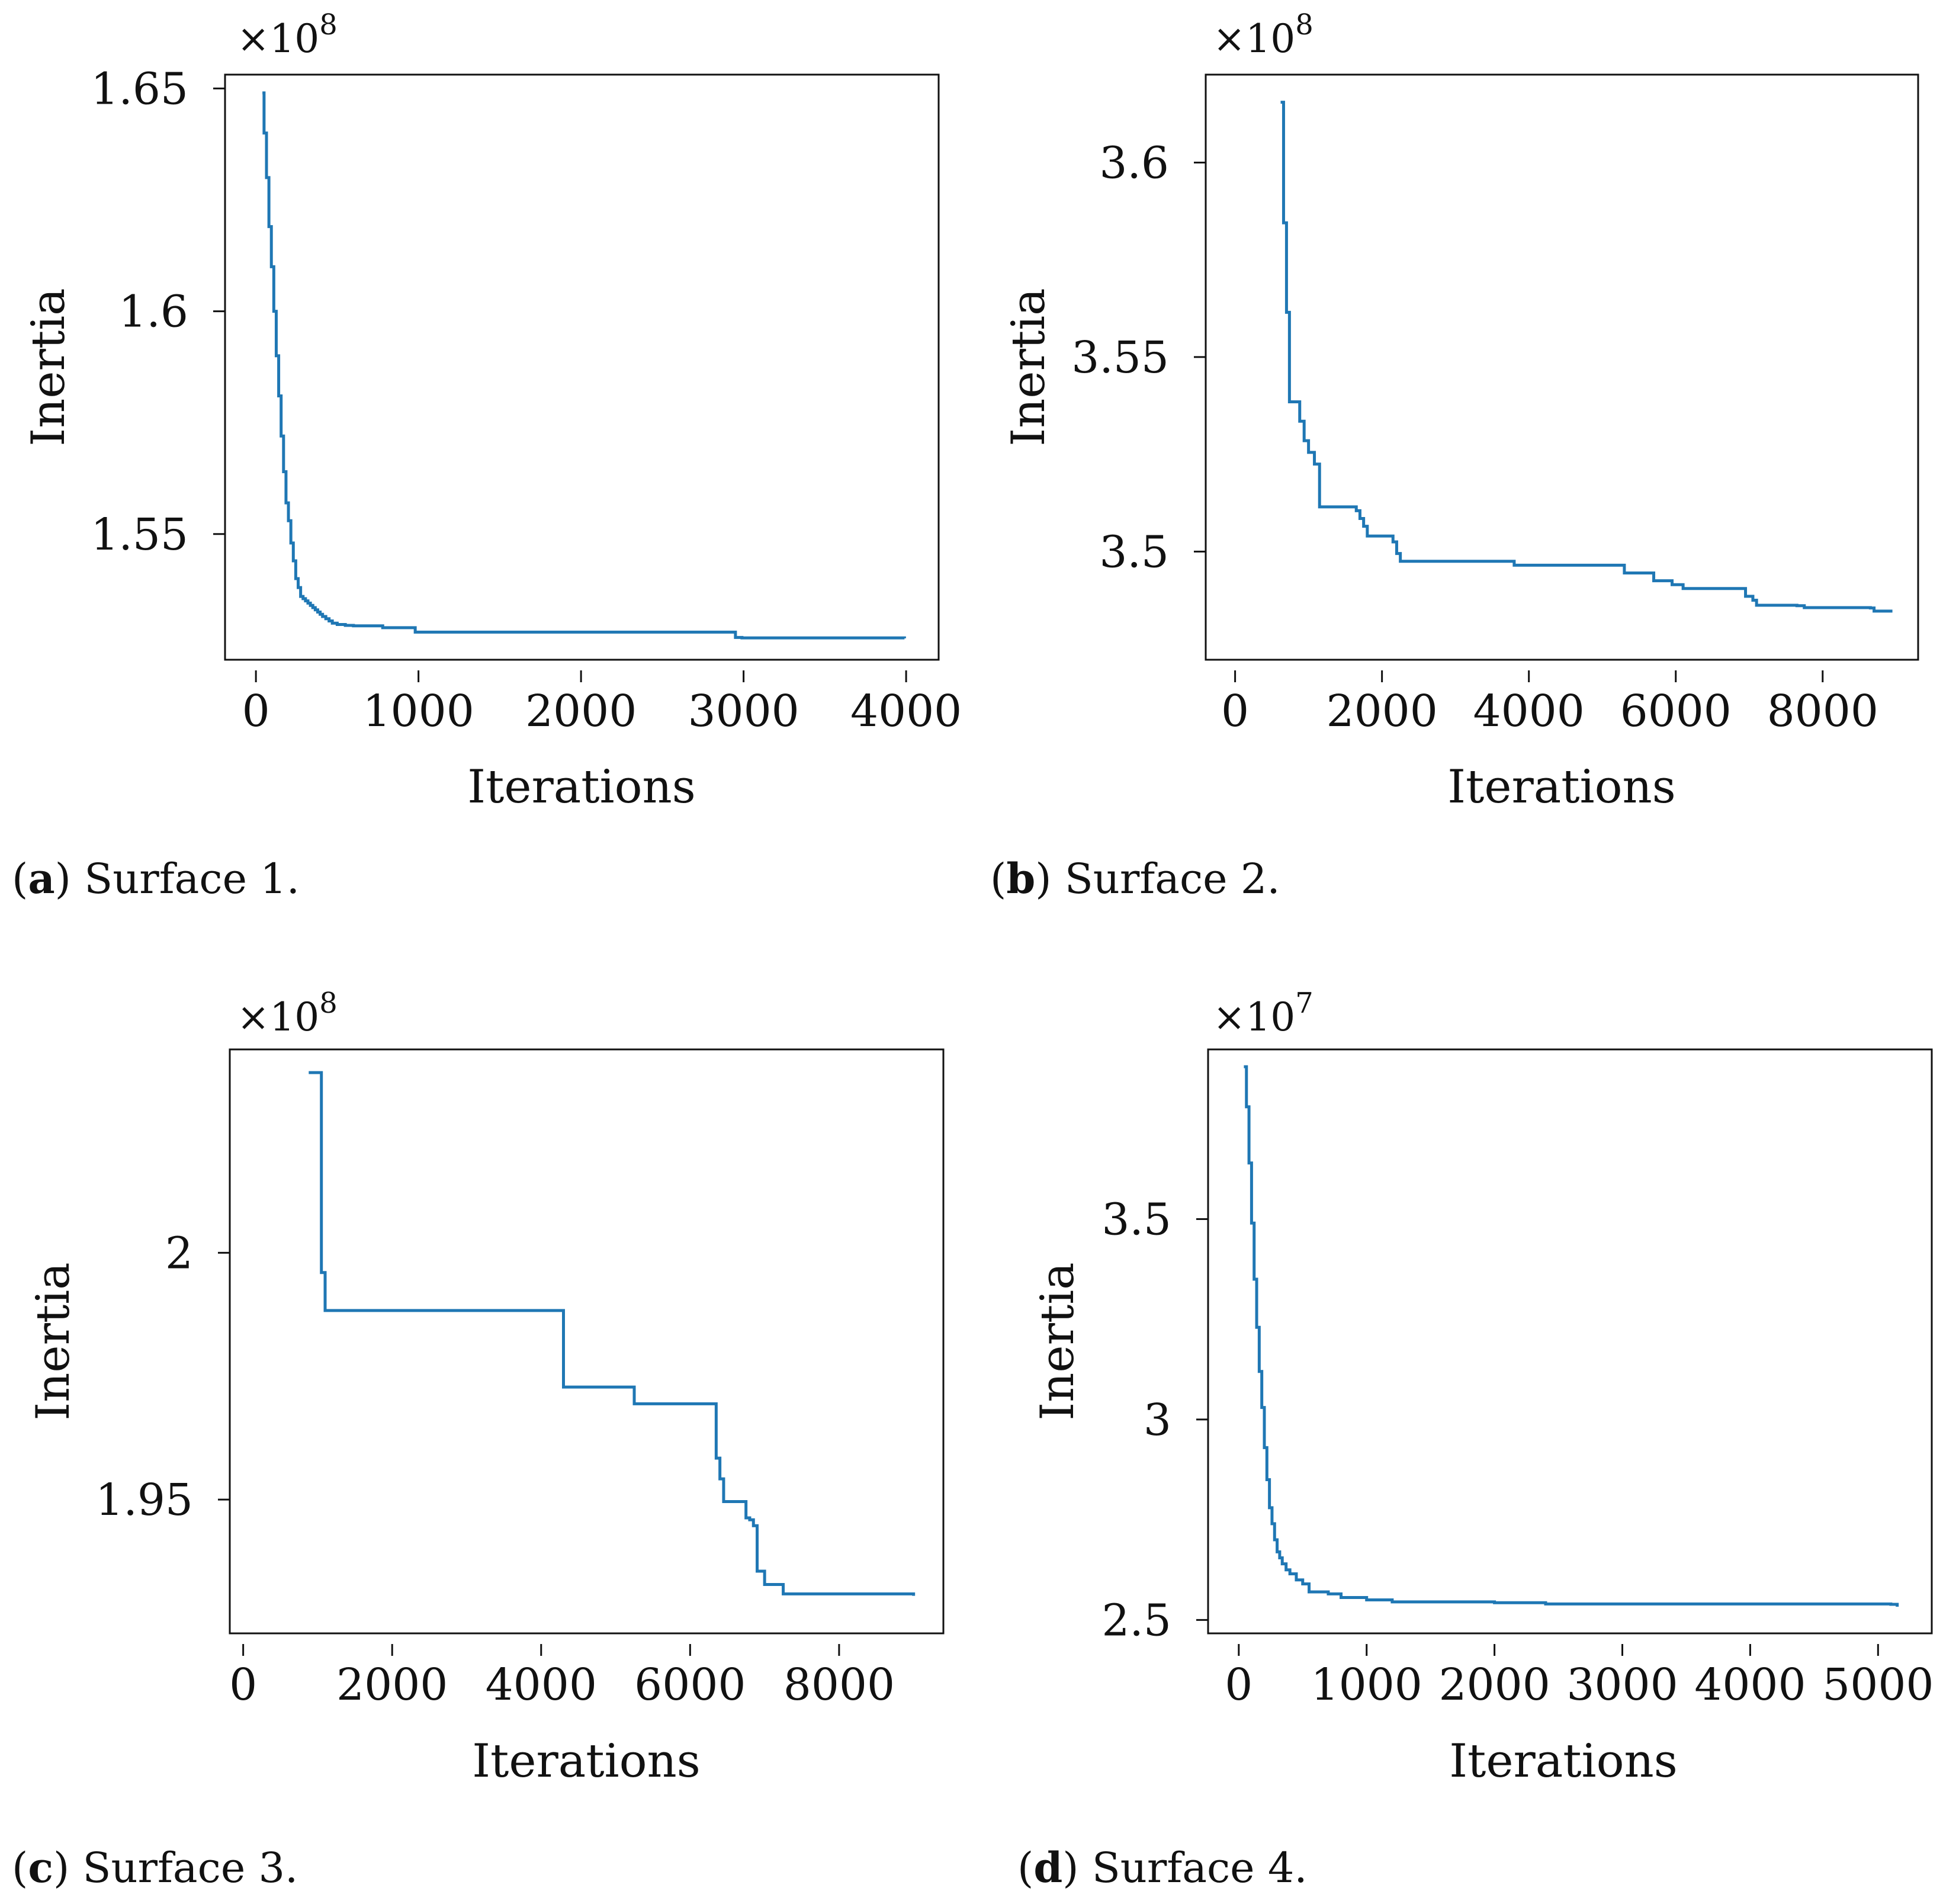  Describe the element at coordinates (139, 534) in the screenshot. I see `y-tick-label: 1.55` at that location.